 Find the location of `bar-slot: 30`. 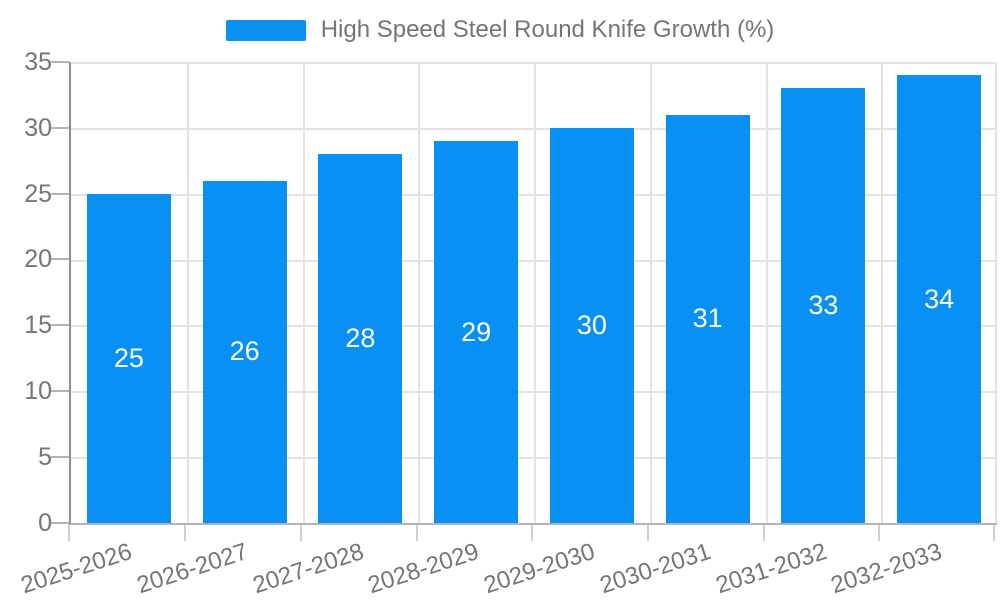

bar-slot: 30 is located at coordinates (592, 292).